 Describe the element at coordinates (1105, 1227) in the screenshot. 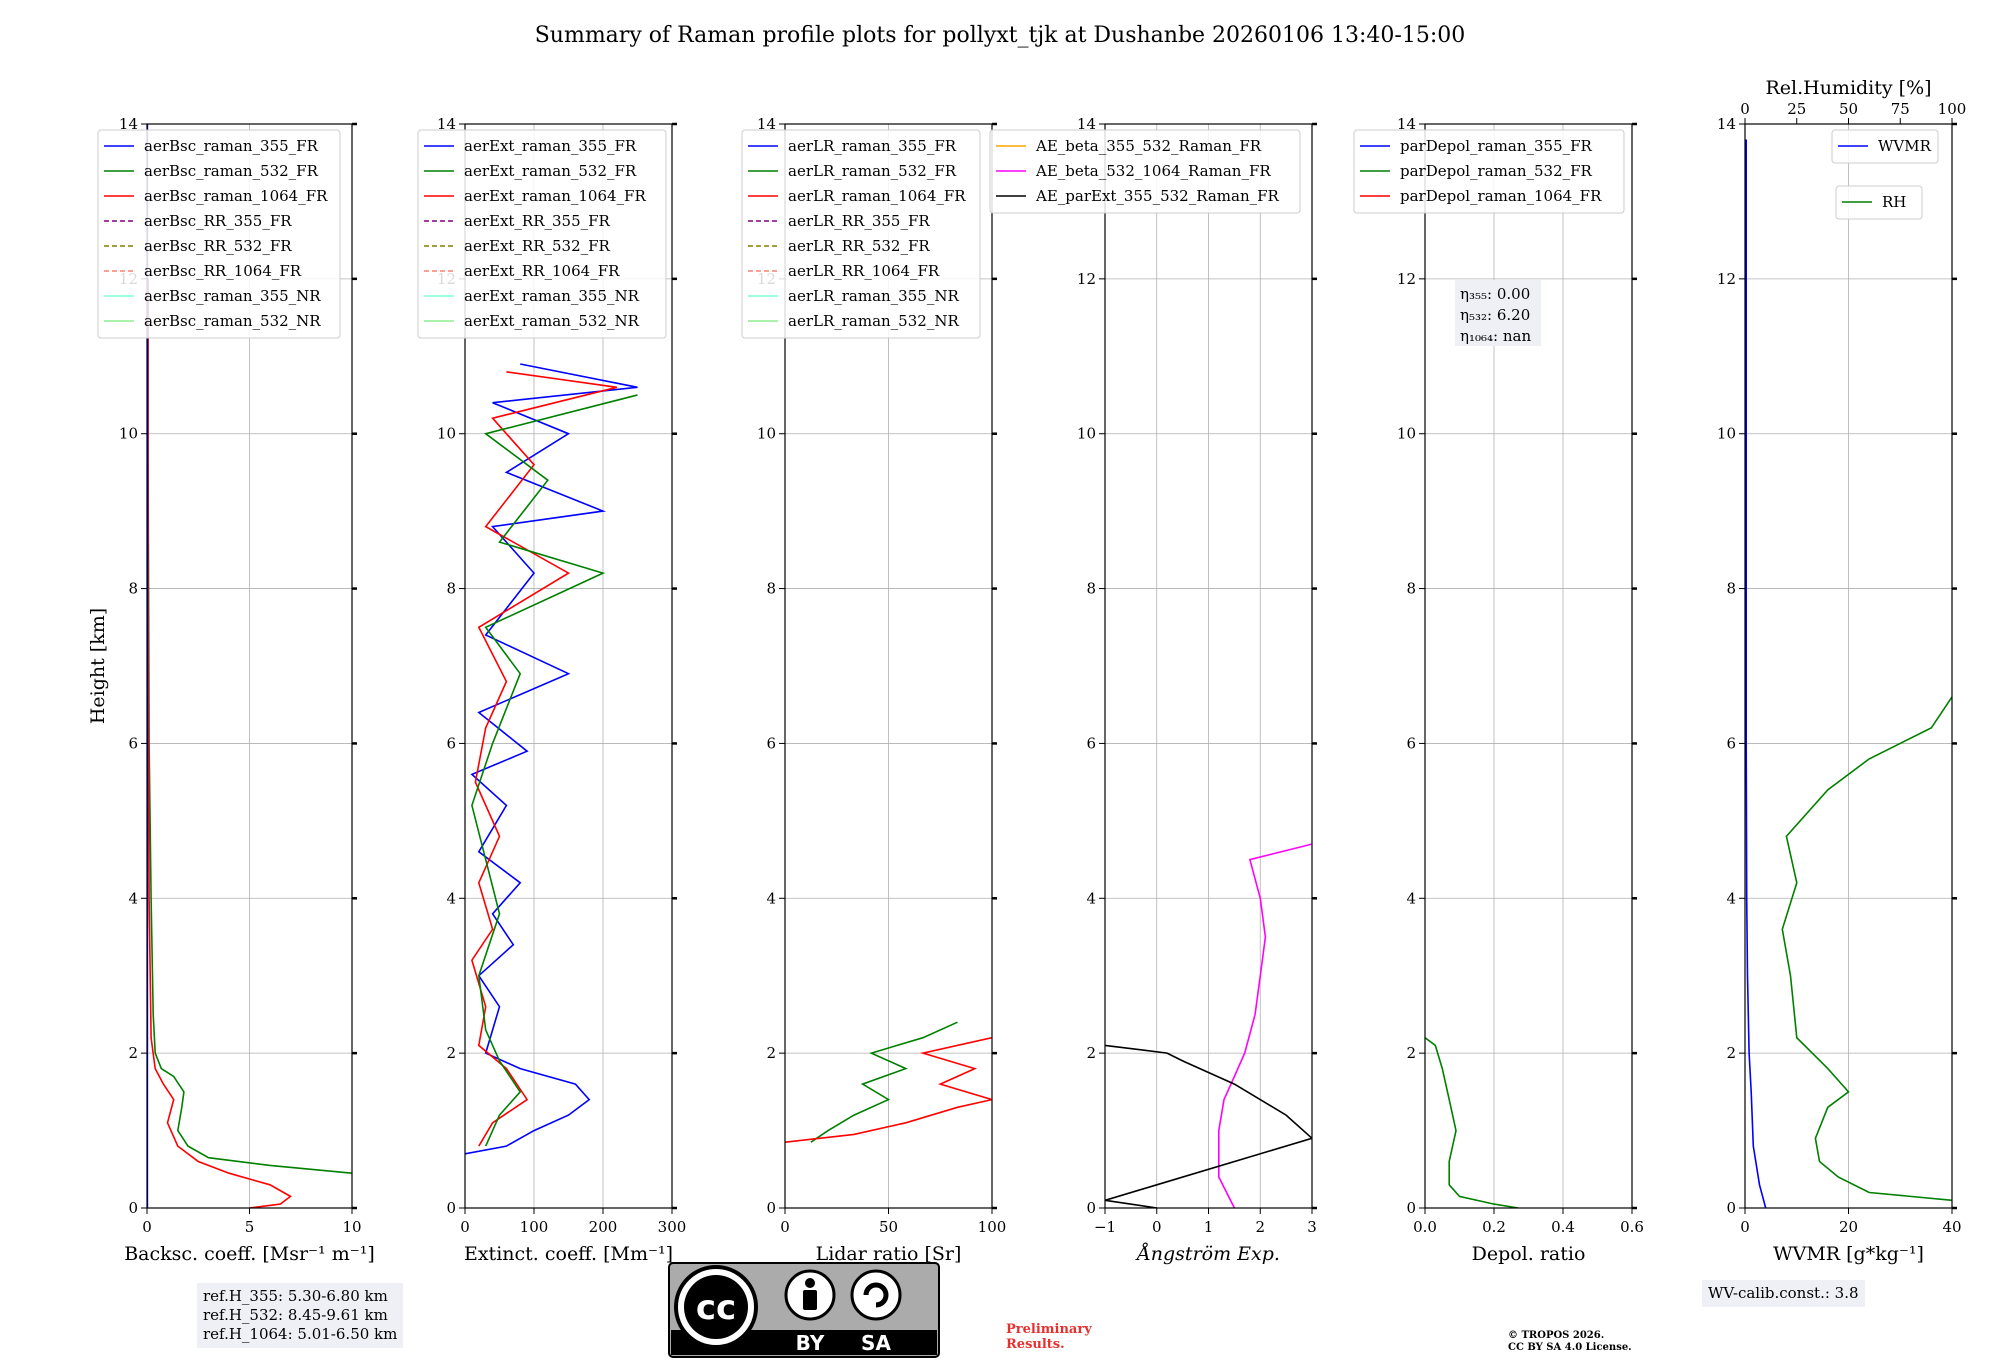

I see `x-tick-label: −1` at that location.